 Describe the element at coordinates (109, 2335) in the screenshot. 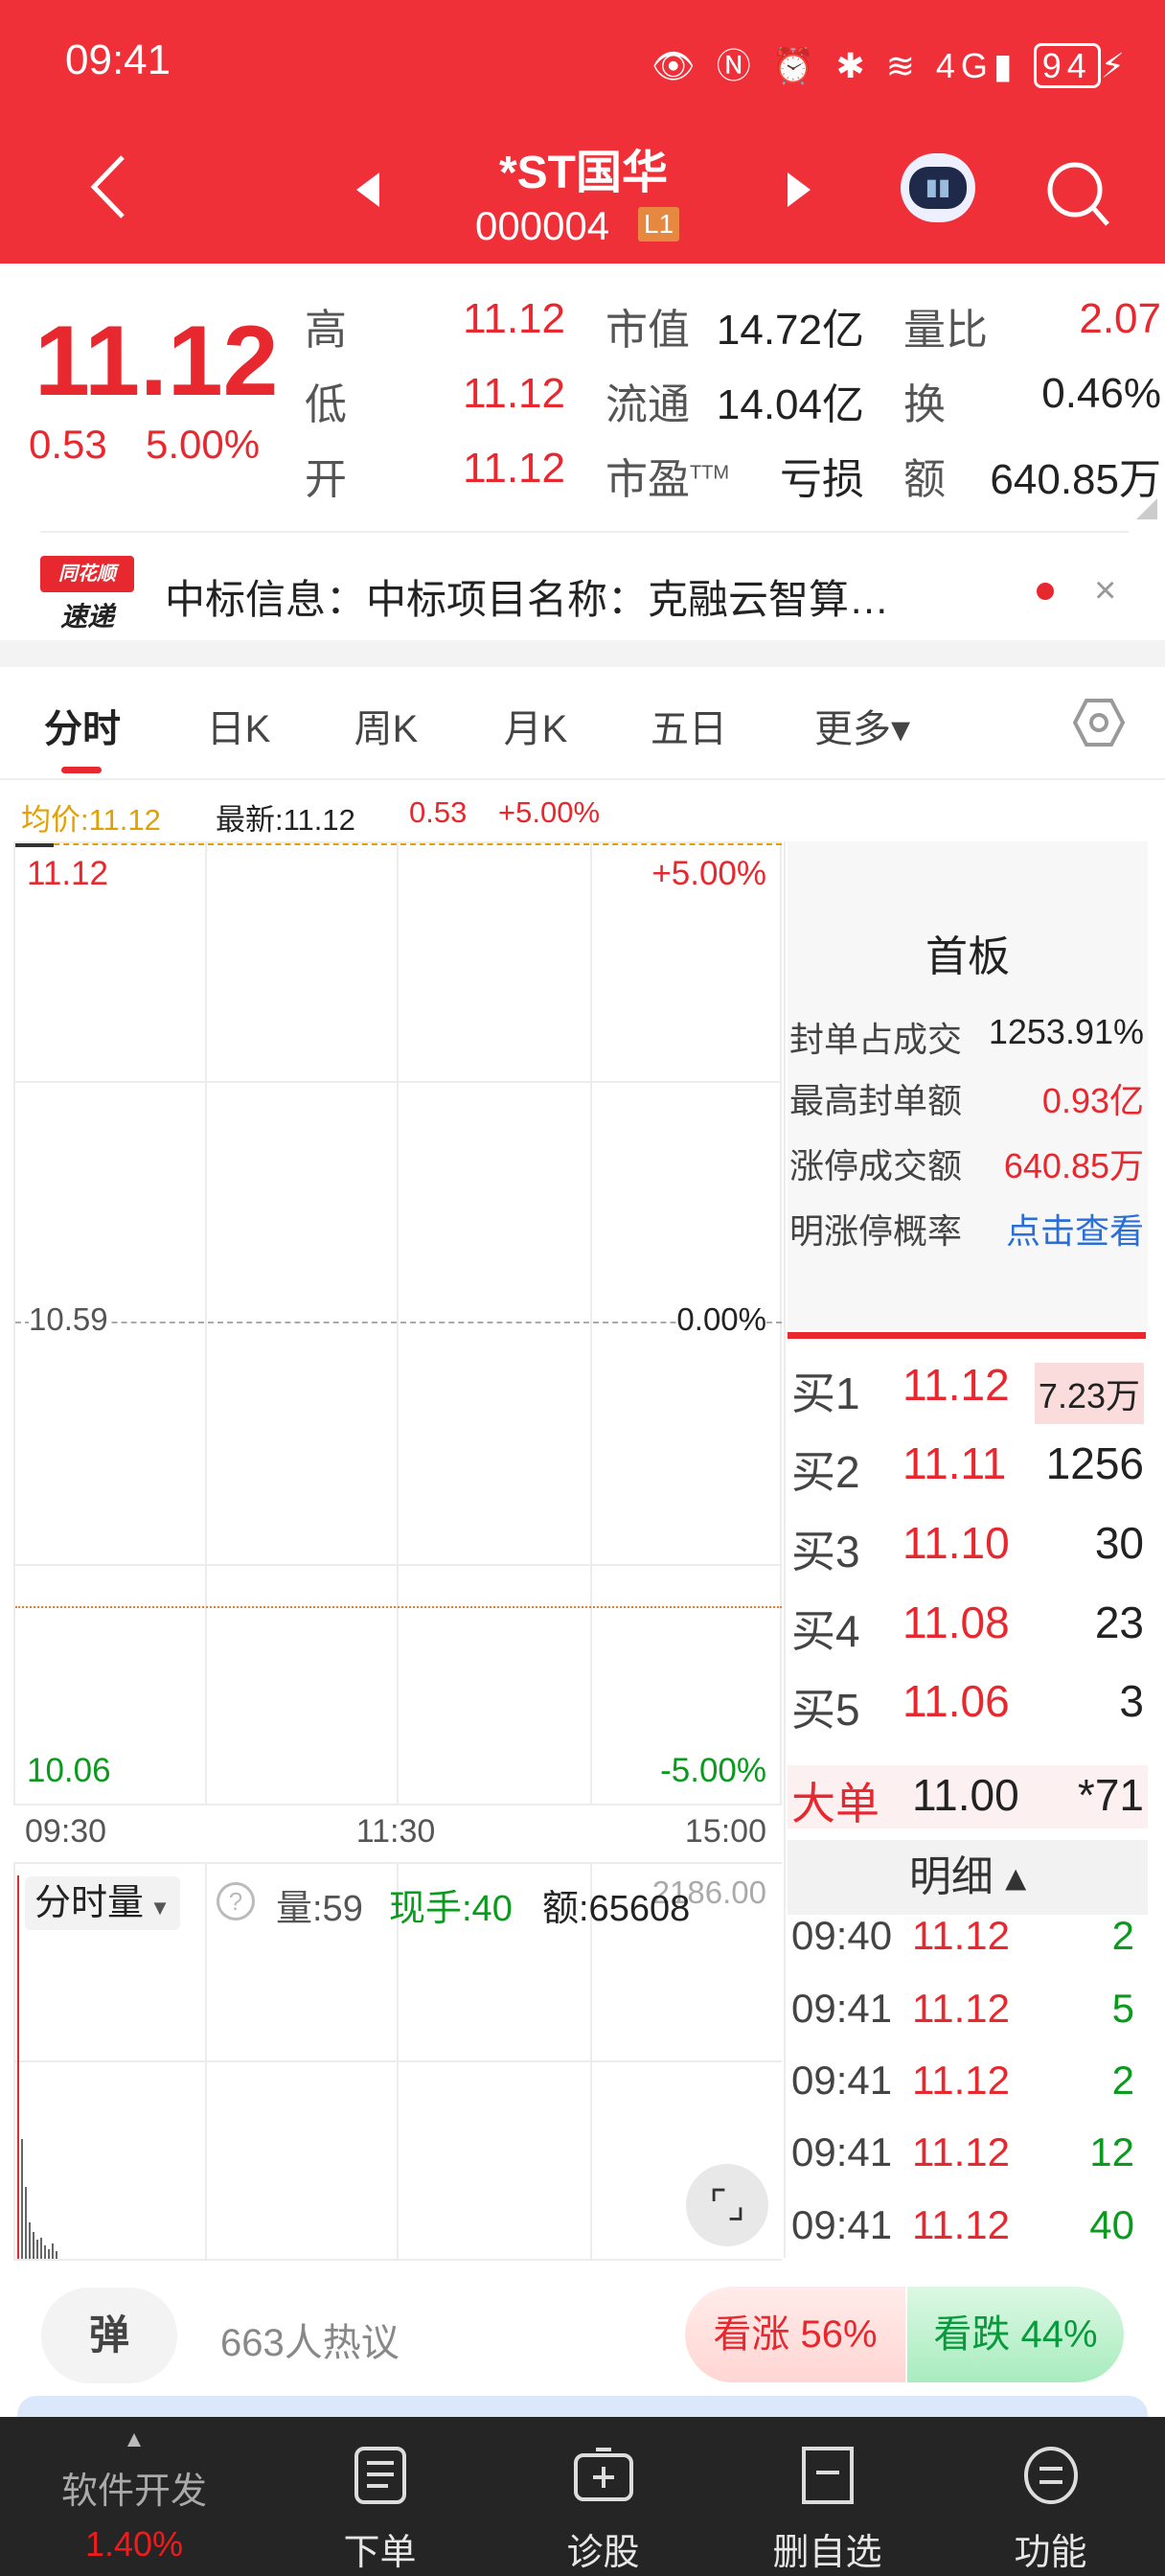

I see `danmu-toggle-button: 弹` at that location.